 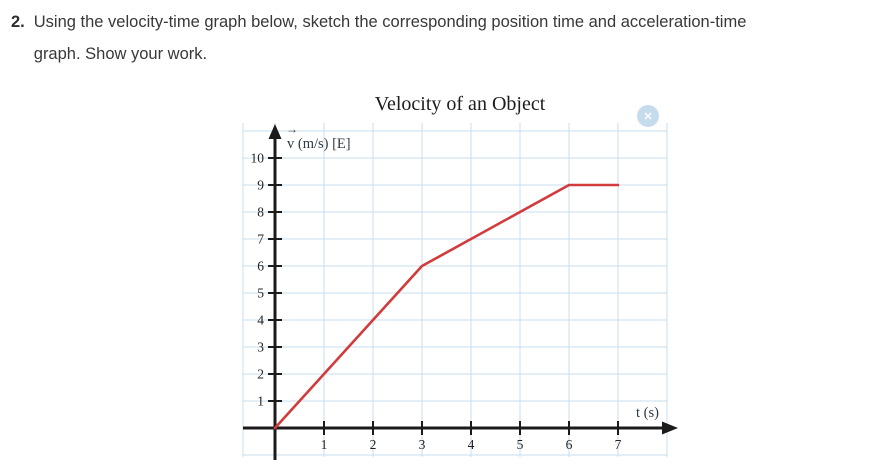 I want to click on y-tick-label: 6, so click(x=260, y=266).